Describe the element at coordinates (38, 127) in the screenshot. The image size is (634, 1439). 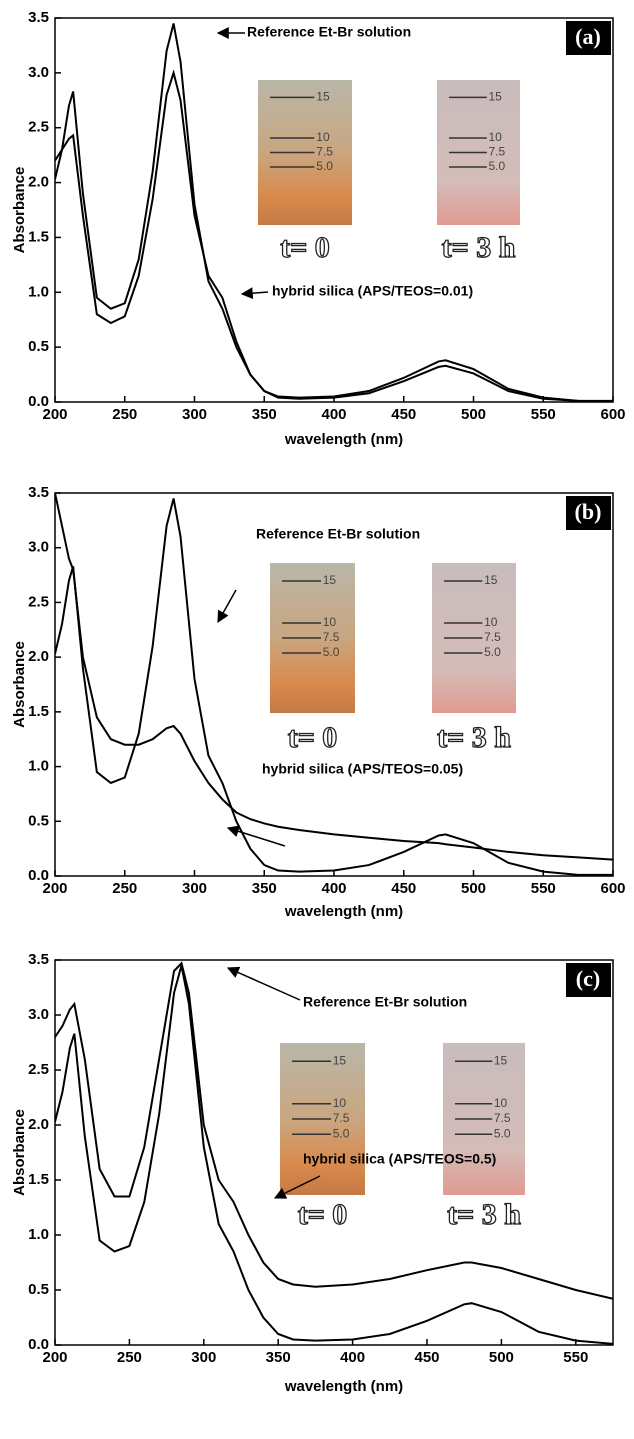
I see `y-tick-label: 2.5` at that location.